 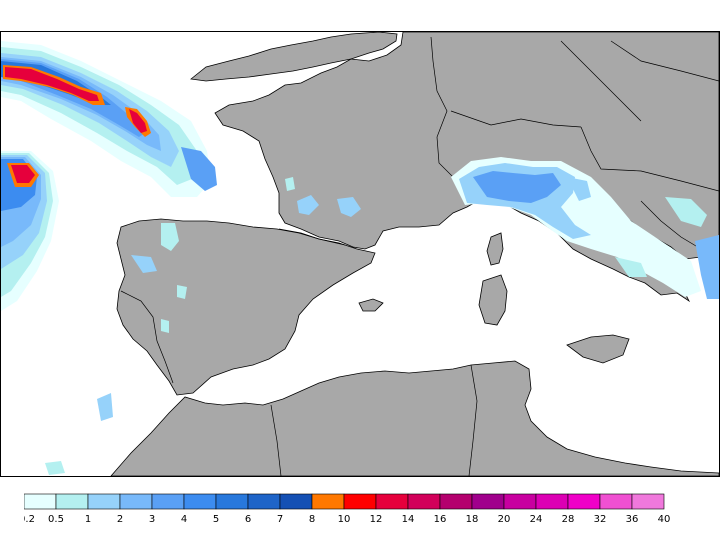 What do you see at coordinates (472, 519) in the screenshot?
I see `legend-tick-label: 18` at bounding box center [472, 519].